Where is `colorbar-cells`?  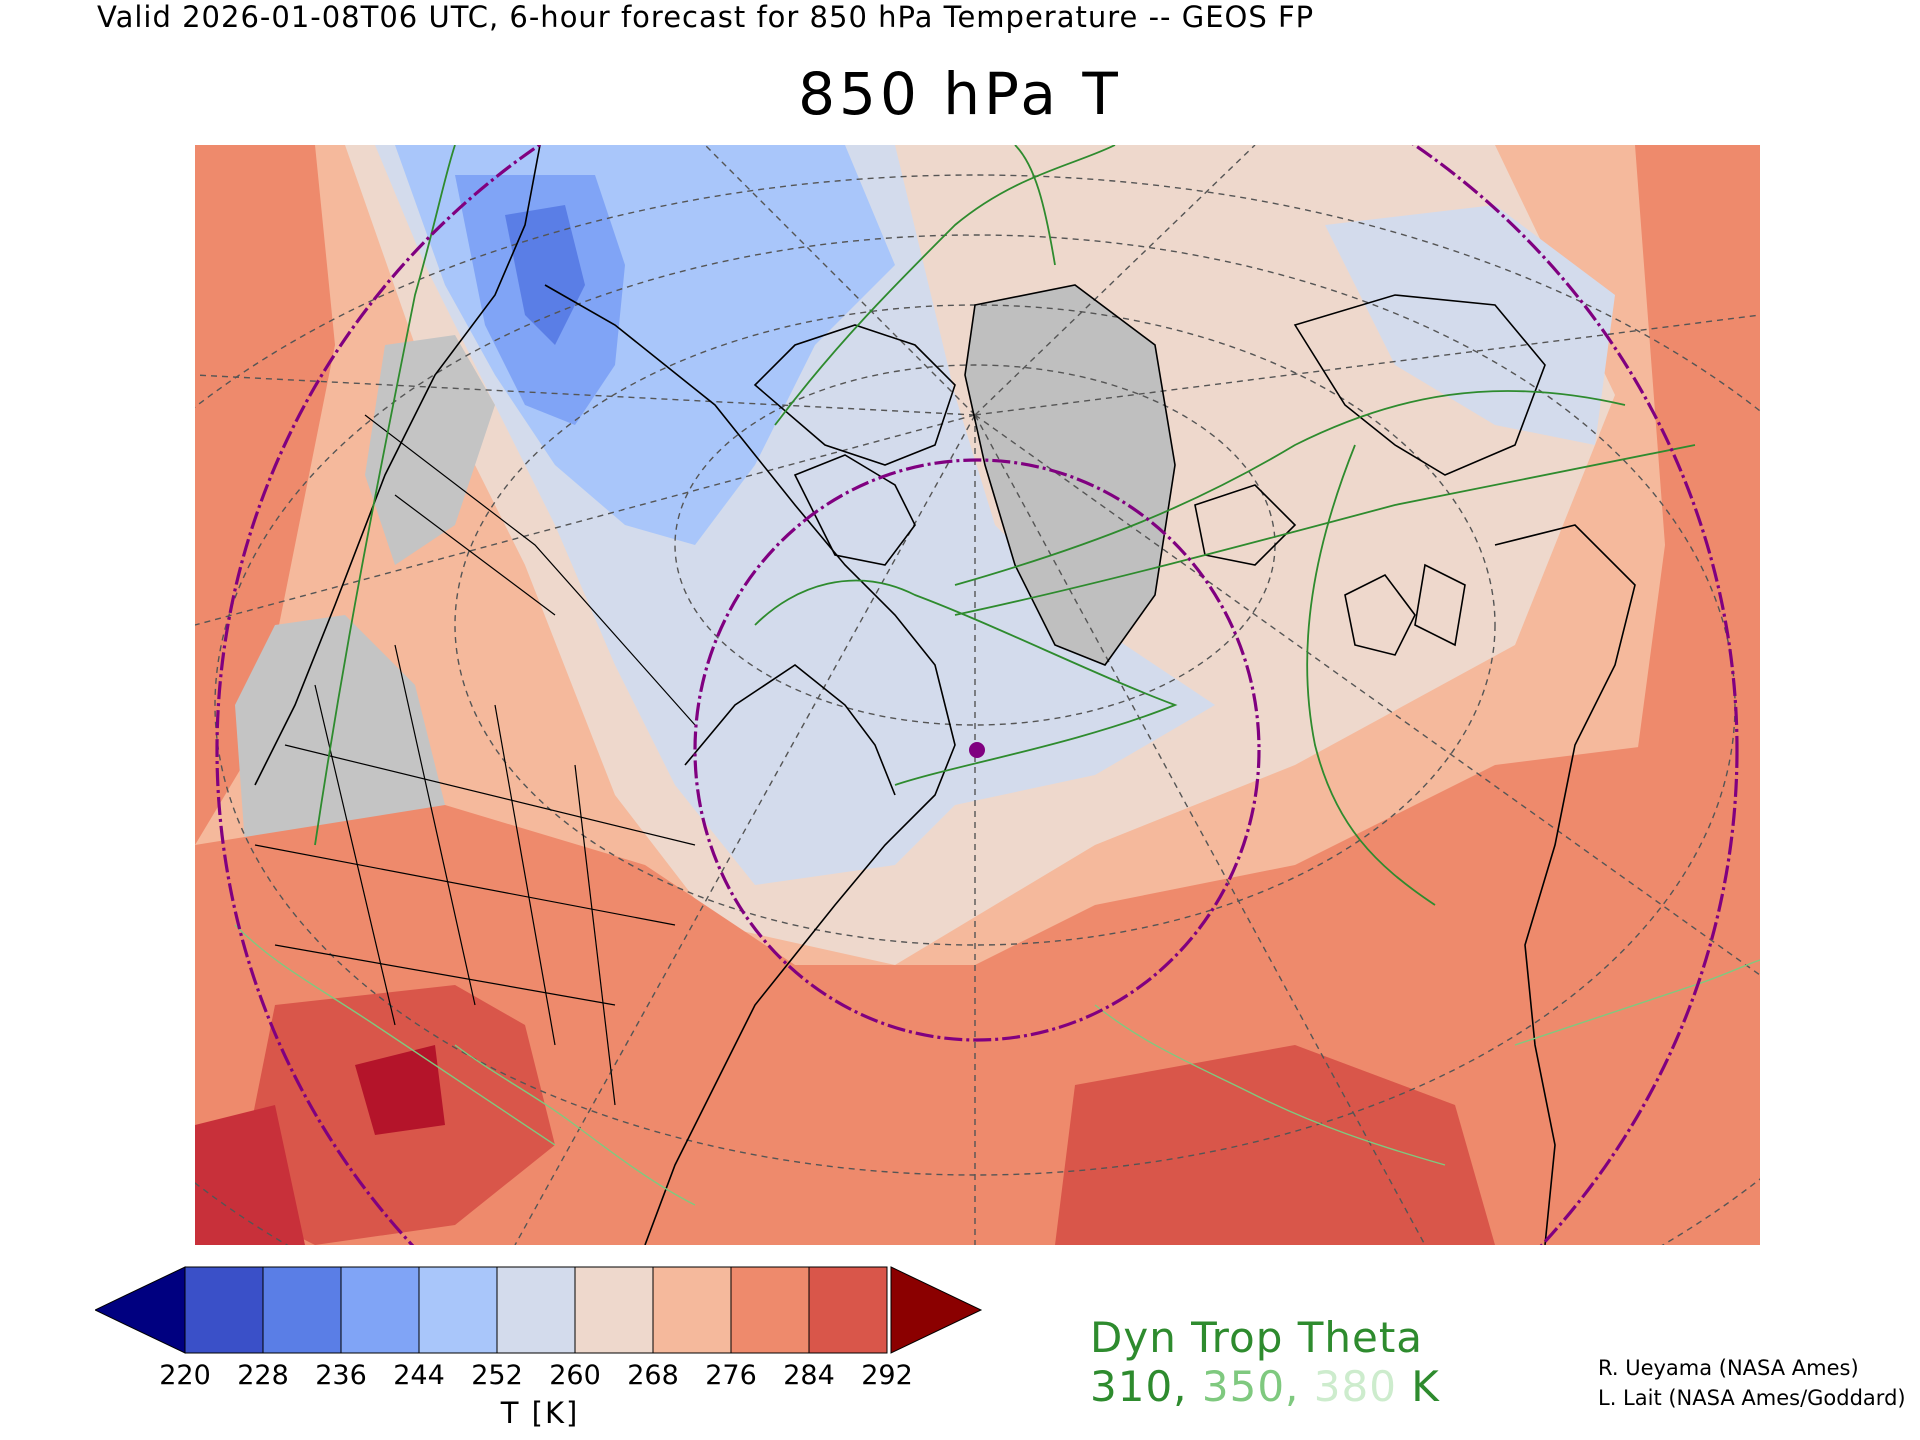
colorbar-cells is located at coordinates (536, 1310).